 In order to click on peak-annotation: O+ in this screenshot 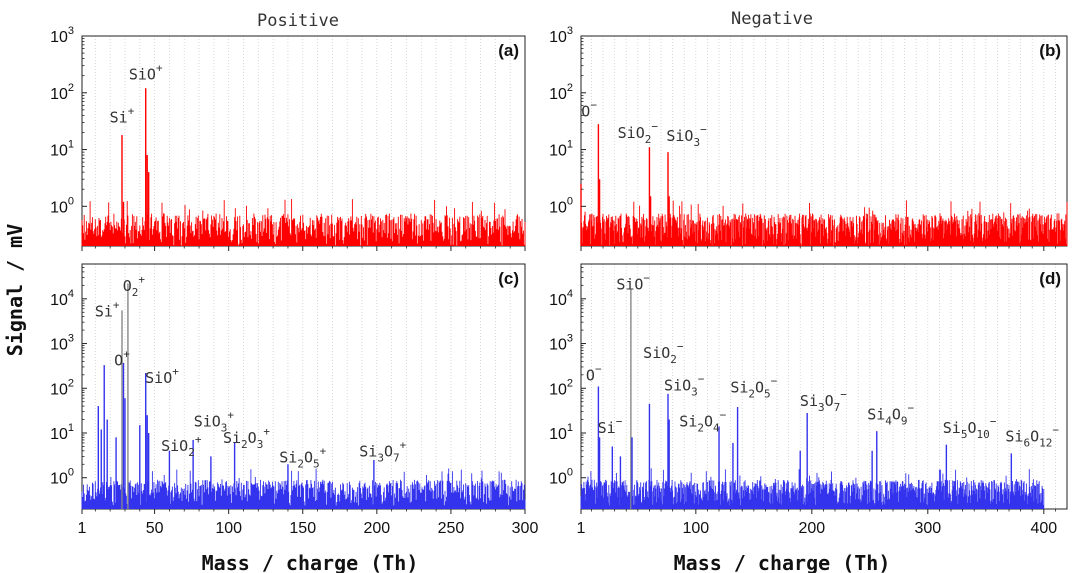, I will do `click(122, 359)`.